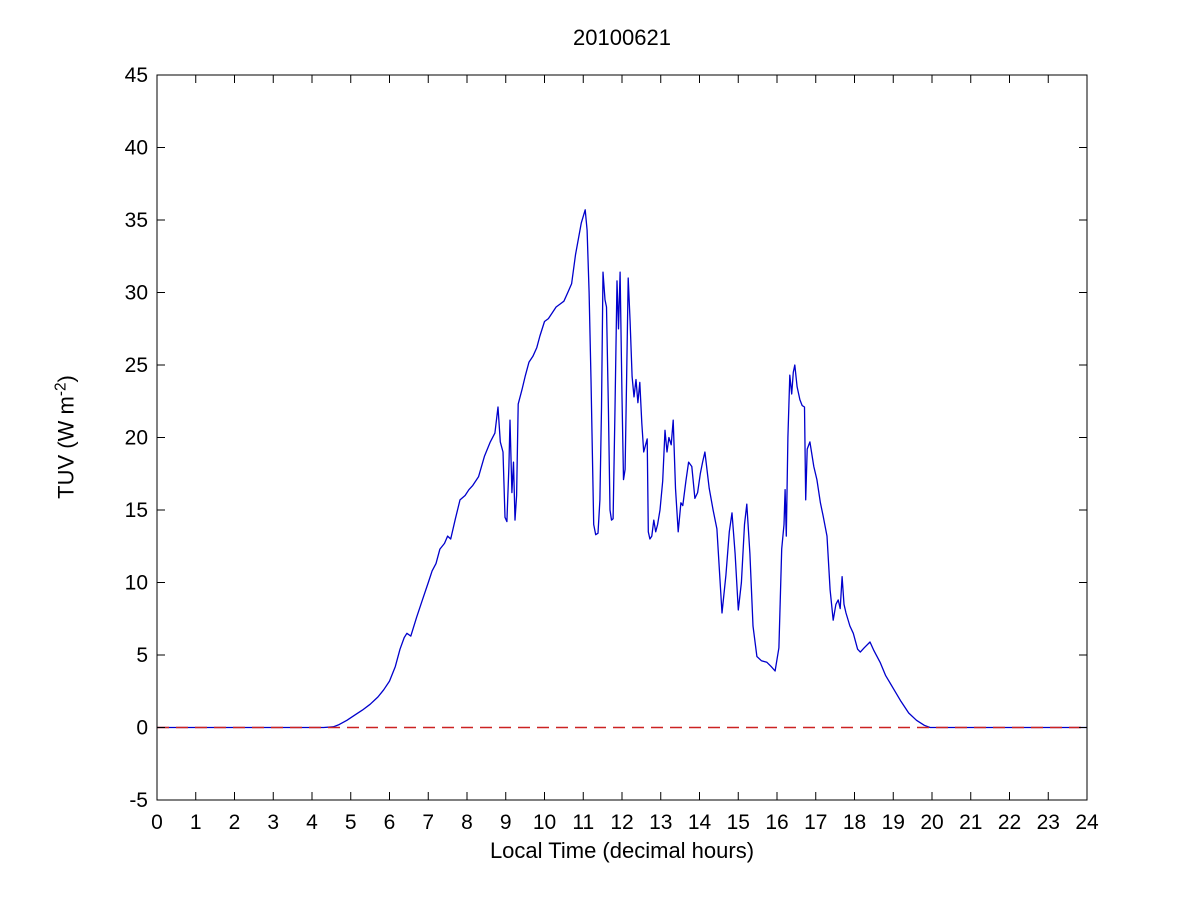 The height and width of the screenshot is (900, 1201). What do you see at coordinates (622, 37) in the screenshot?
I see `chart-title: 20100621` at bounding box center [622, 37].